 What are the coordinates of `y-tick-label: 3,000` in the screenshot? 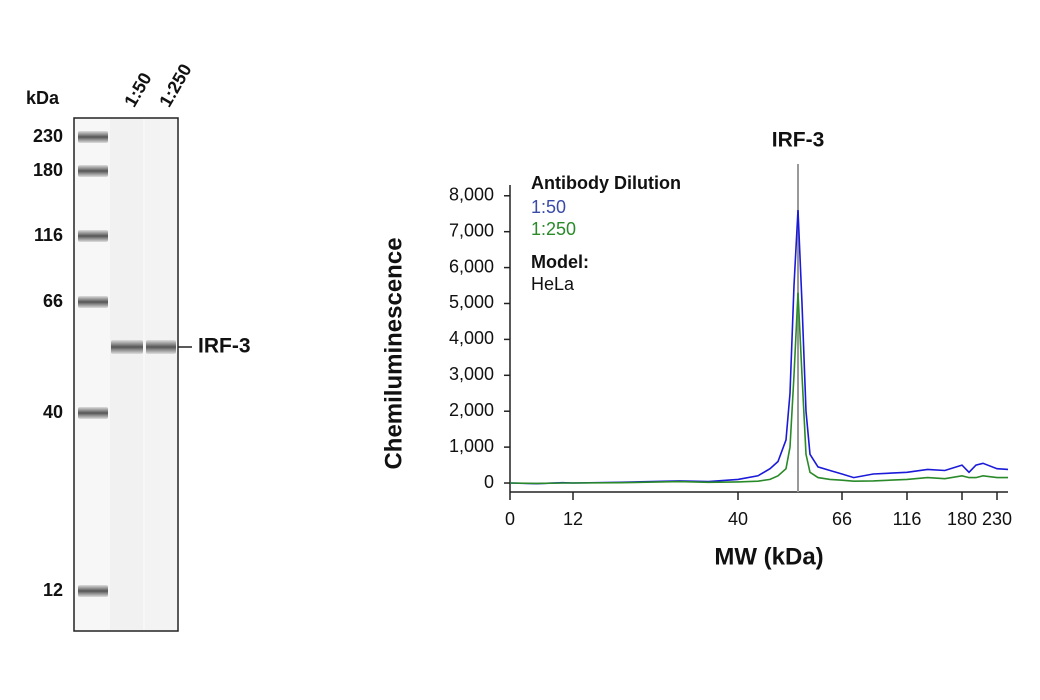 It's located at (471, 374).